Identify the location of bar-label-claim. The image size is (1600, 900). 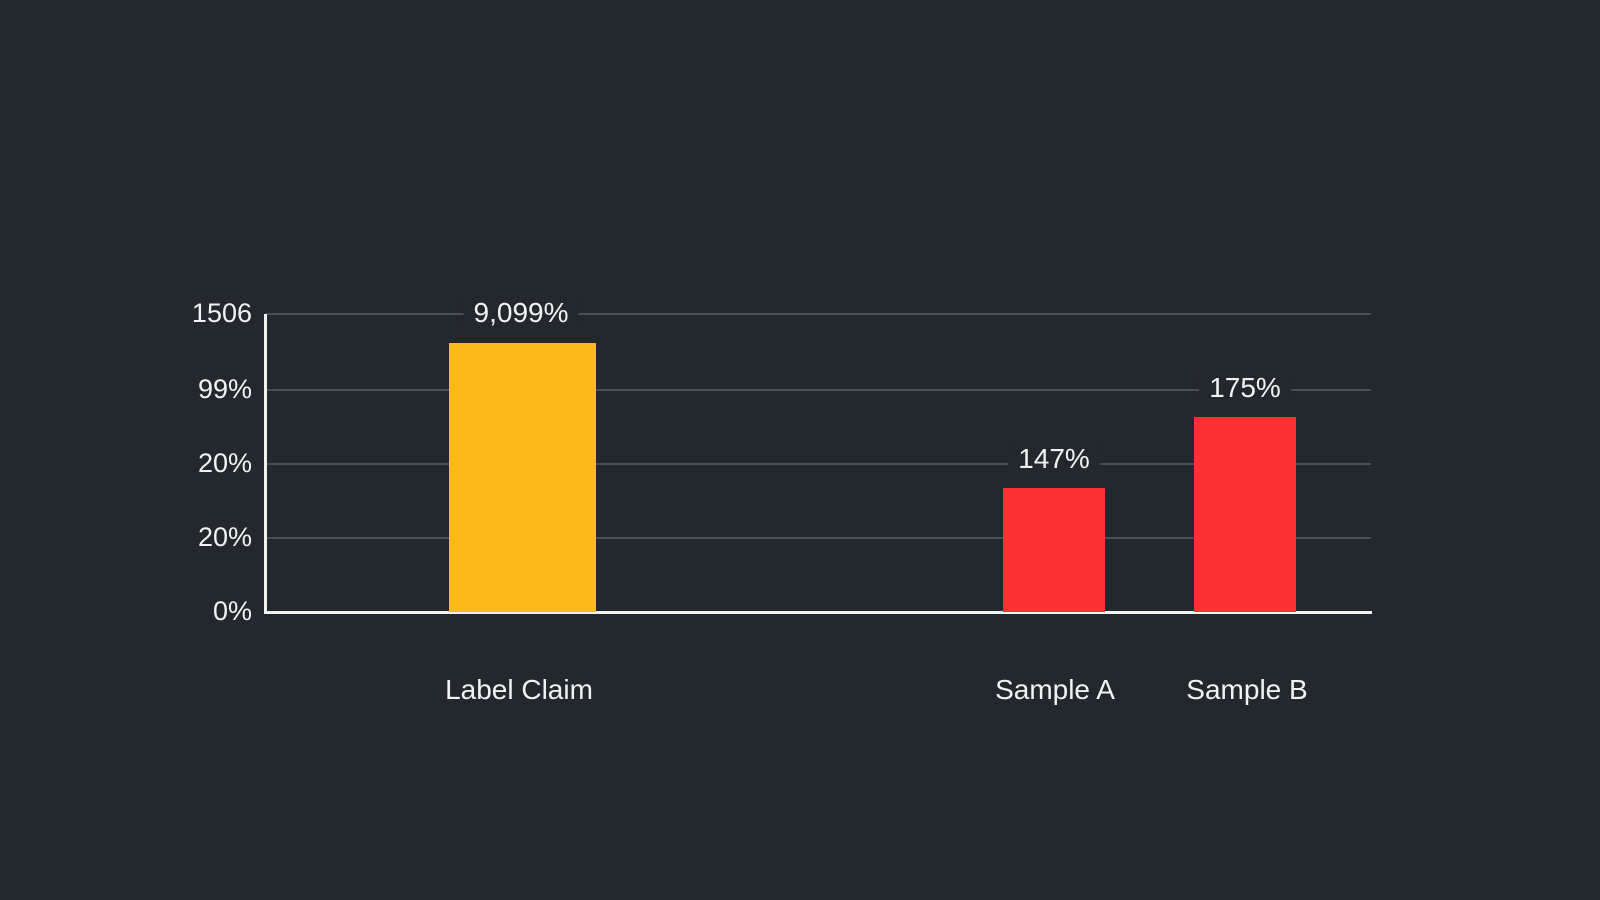
(522, 477).